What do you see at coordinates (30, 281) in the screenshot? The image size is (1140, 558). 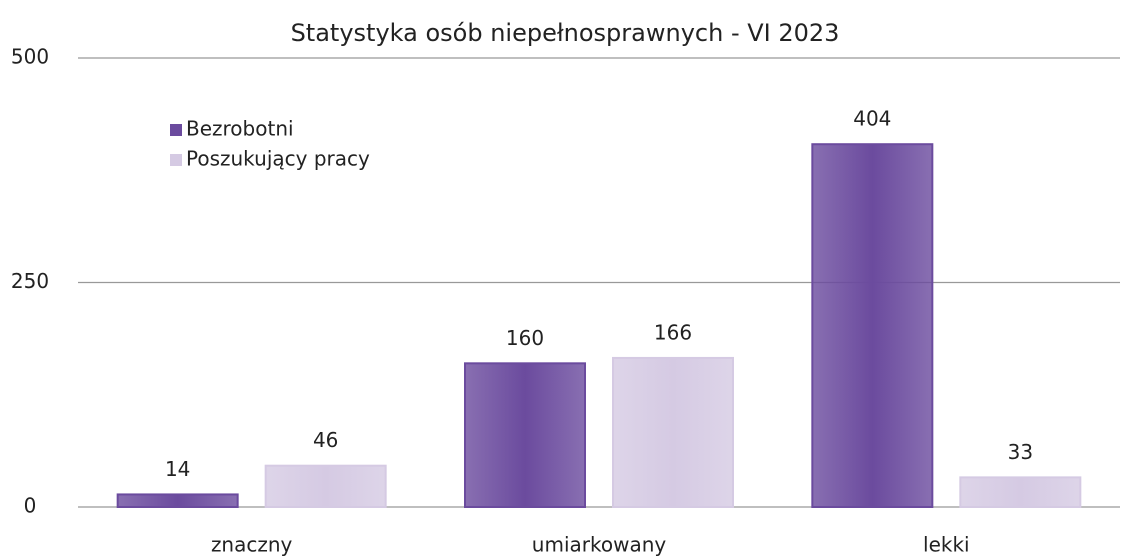 I see `y-tick-label: 250` at bounding box center [30, 281].